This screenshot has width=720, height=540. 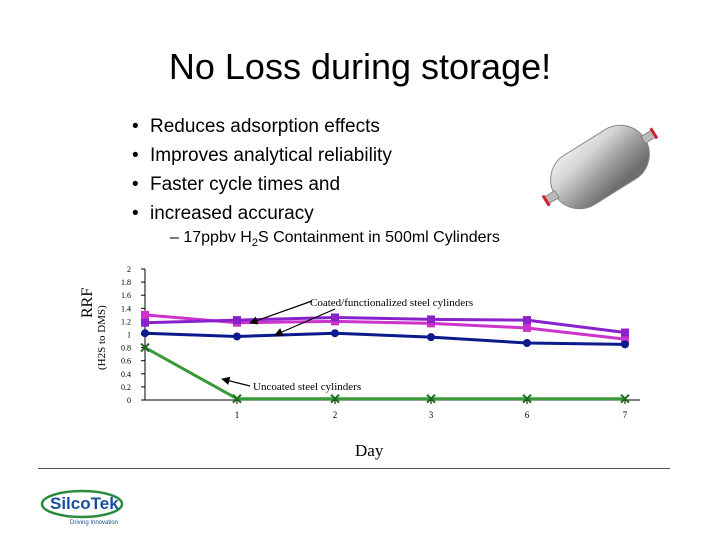 I want to click on bullet-item: increased accuracy, so click(x=262, y=213).